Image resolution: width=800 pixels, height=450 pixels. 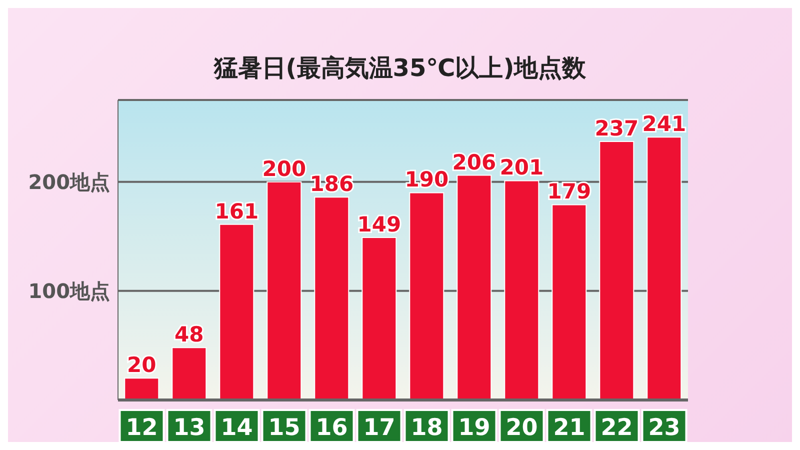 I want to click on data-label: 48, so click(x=189, y=334).